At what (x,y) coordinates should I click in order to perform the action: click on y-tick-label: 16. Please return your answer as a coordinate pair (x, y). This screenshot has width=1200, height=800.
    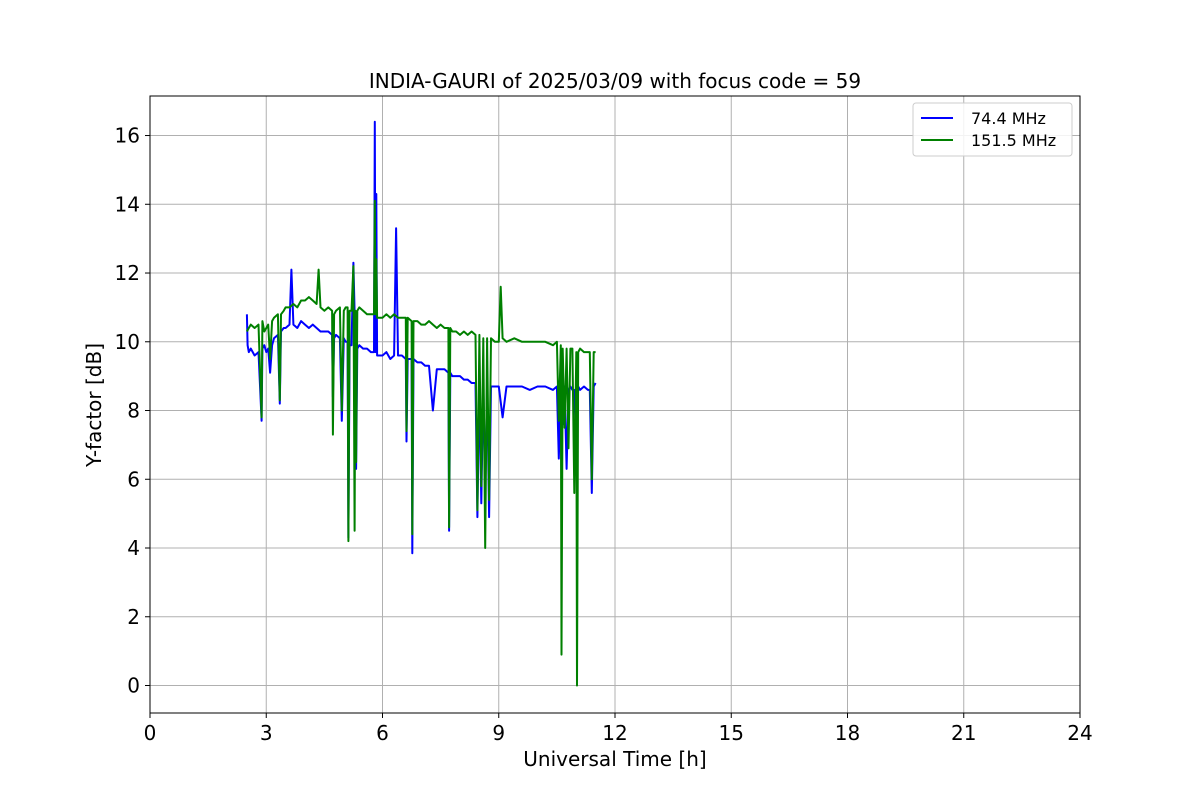
    Looking at the image, I should click on (127, 136).